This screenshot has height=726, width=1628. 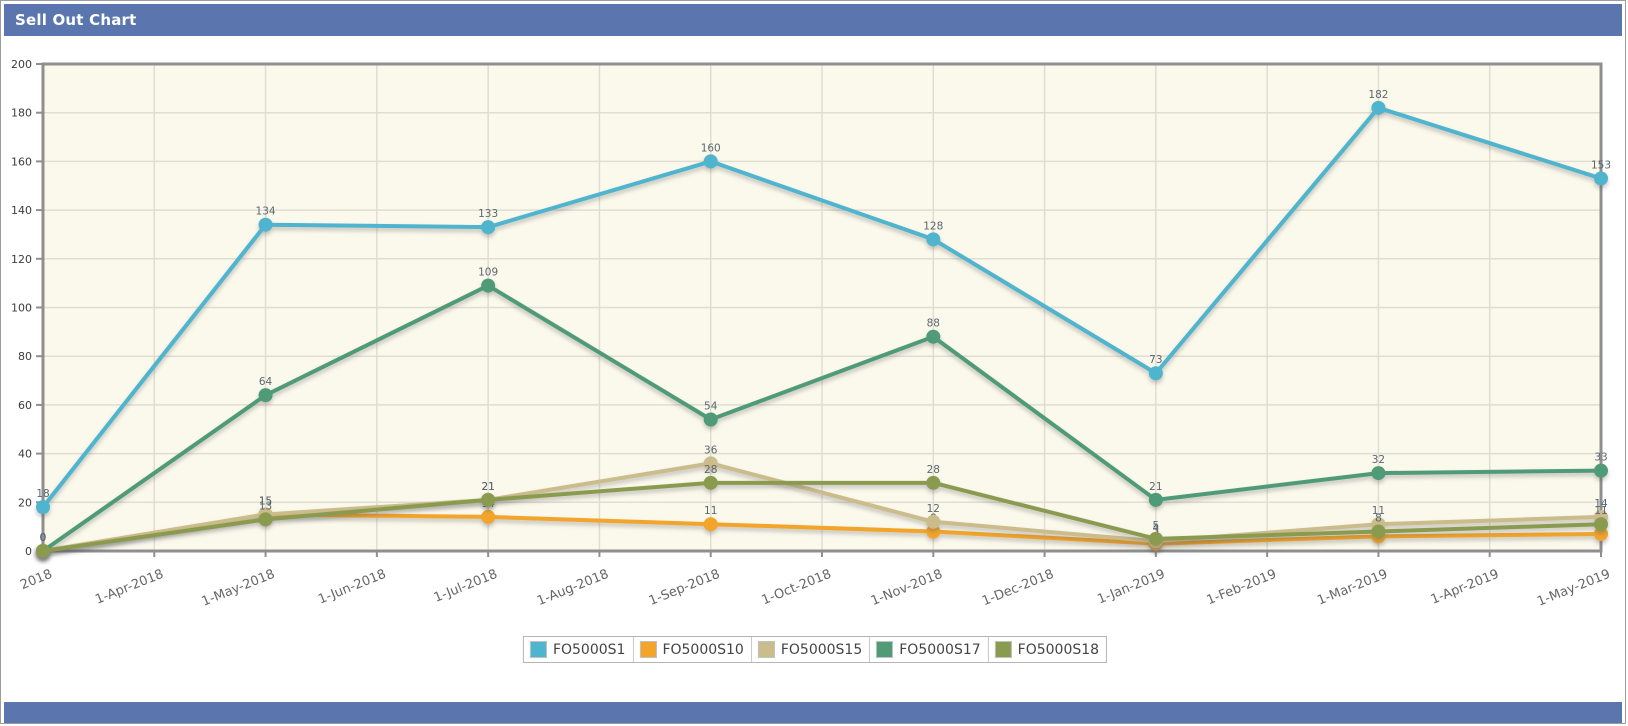 What do you see at coordinates (21, 210) in the screenshot?
I see `y-tick-label: 140` at bounding box center [21, 210].